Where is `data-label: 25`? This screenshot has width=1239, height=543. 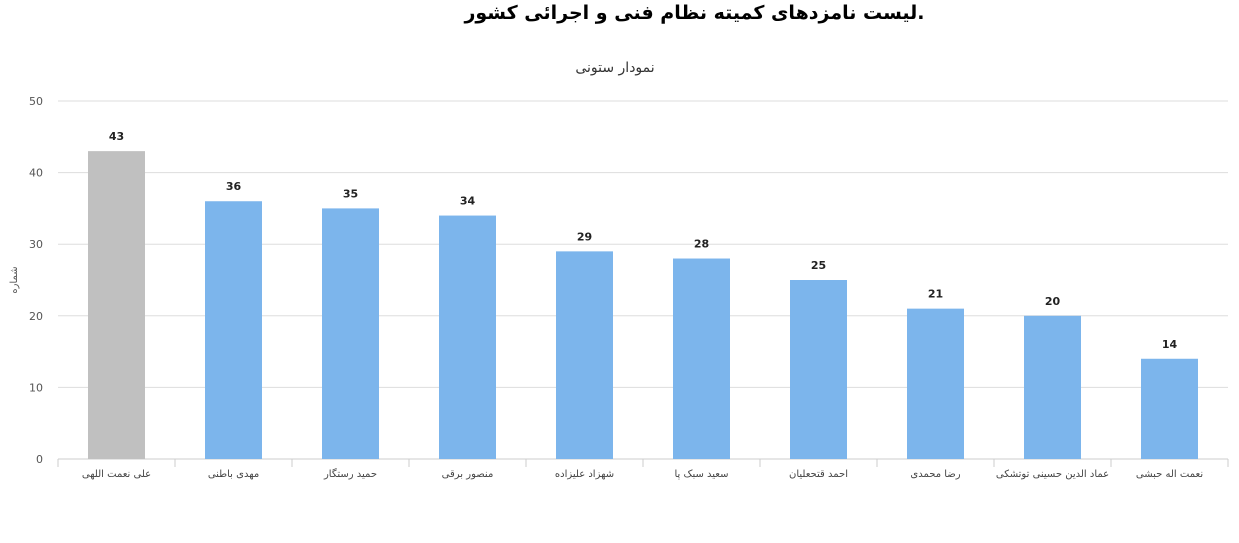
data-label: 25 is located at coordinates (818, 265).